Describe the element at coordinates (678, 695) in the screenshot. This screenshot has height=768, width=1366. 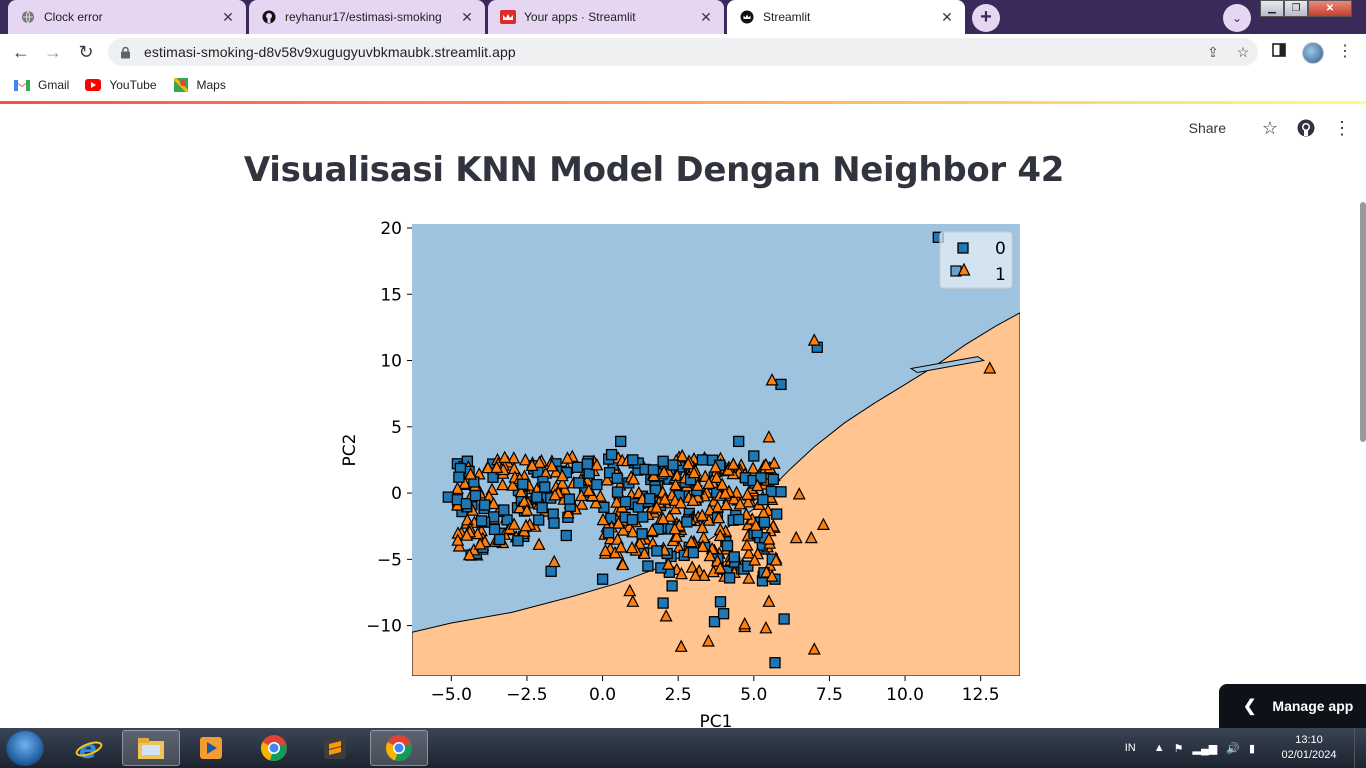
I see `x-tick-label: 2.5` at that location.